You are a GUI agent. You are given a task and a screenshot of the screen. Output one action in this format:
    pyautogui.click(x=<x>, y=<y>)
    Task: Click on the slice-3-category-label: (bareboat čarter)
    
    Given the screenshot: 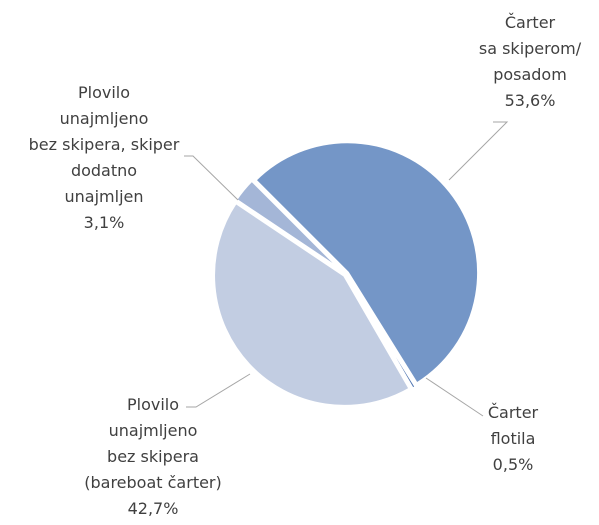 What is the action you would take?
    pyautogui.click(x=153, y=482)
    